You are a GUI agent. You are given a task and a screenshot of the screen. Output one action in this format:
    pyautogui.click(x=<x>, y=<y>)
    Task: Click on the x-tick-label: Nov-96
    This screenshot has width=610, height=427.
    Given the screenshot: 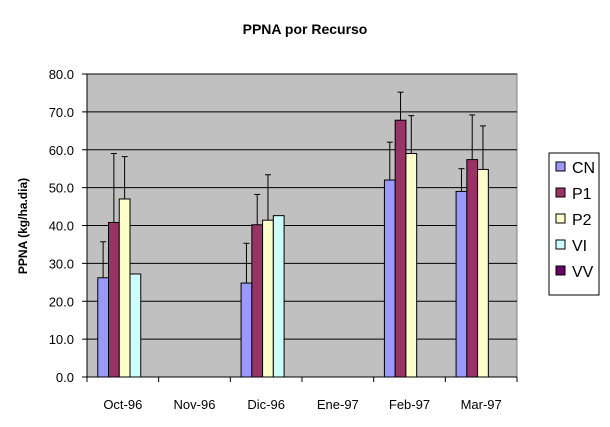 What is the action you would take?
    pyautogui.click(x=195, y=404)
    